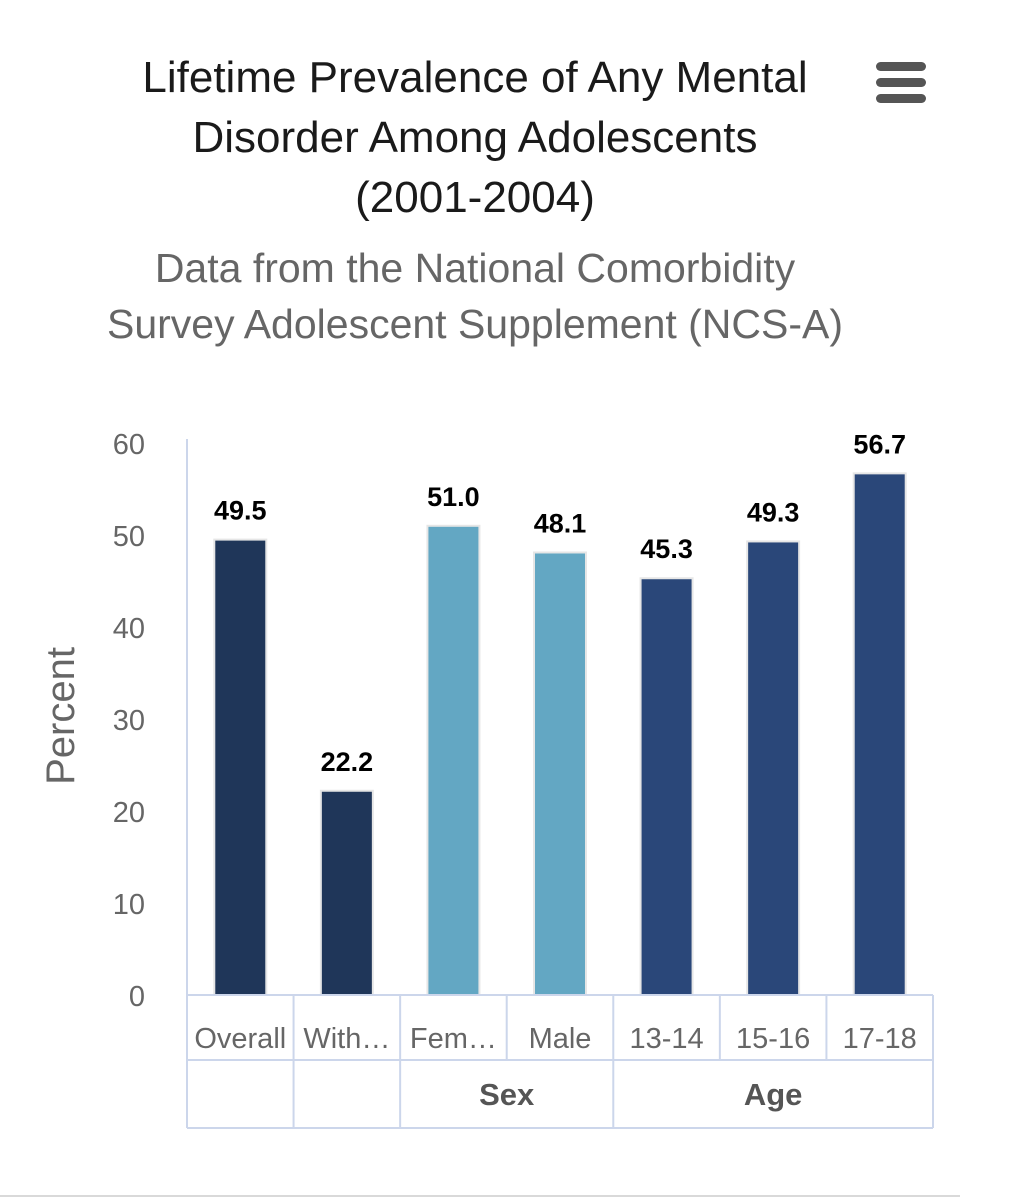 Image resolution: width=1025 pixels, height=1200 pixels. Describe the element at coordinates (129, 905) in the screenshot. I see `y-tick-label: 10` at that location.